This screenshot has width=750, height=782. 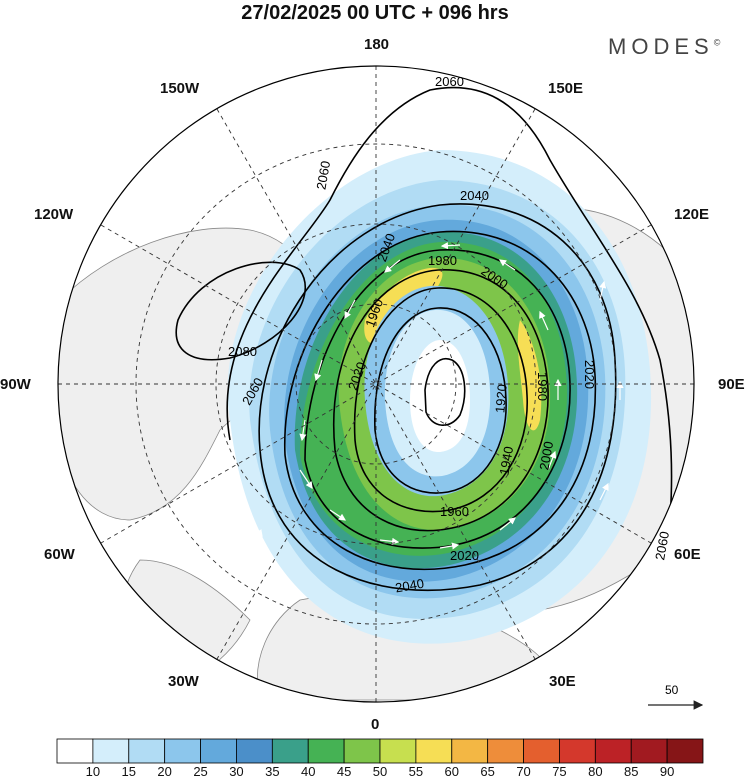 What do you see at coordinates (500, 399) in the screenshot?
I see `contour-label: 1920` at bounding box center [500, 399].